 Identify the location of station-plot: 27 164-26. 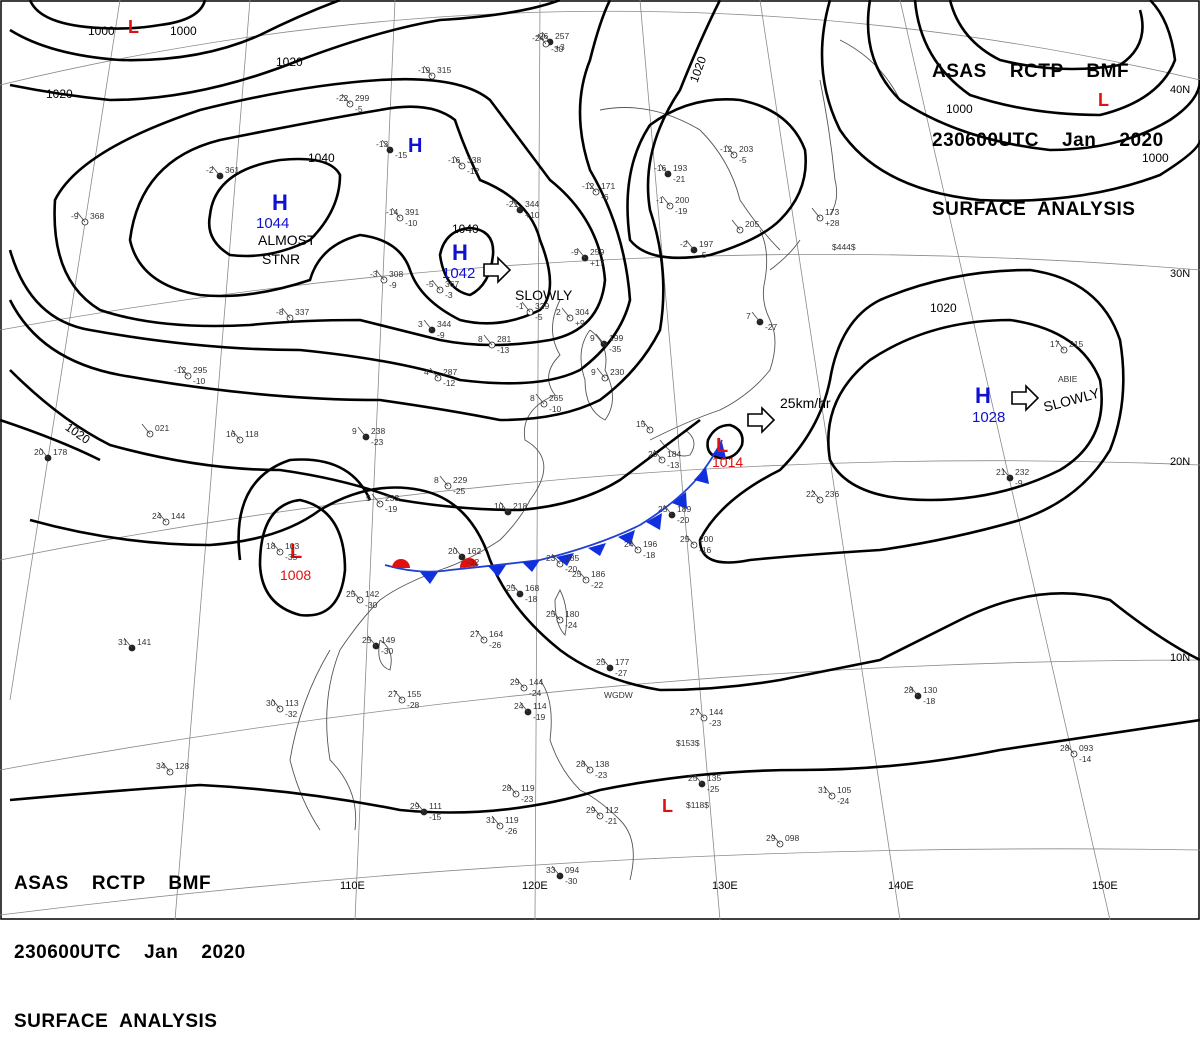
(486, 639).